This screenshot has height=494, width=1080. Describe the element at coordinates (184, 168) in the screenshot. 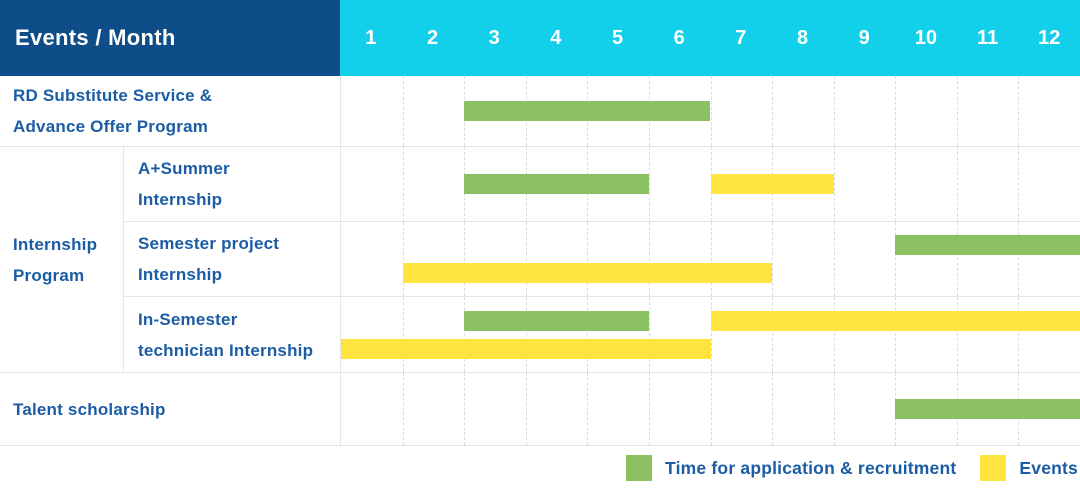

I see `row-label-line: A+Summer` at that location.